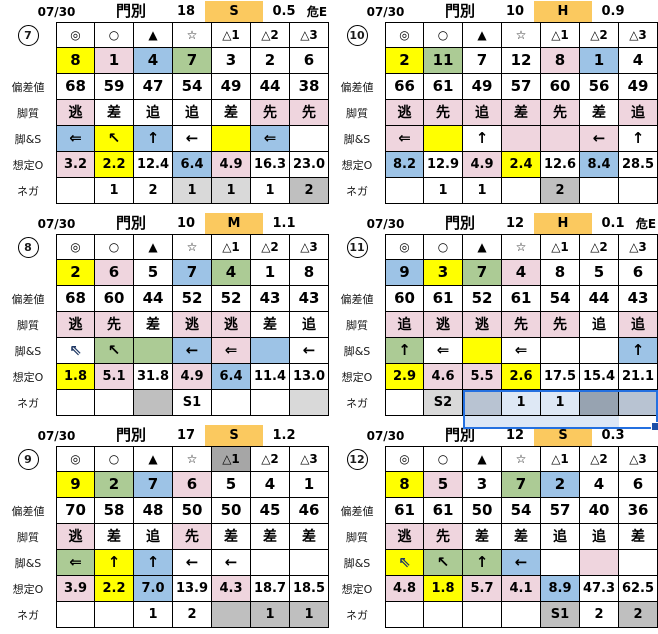  What do you see at coordinates (560, 377) in the screenshot?
I see `estimated-odds-cell: 17.5` at bounding box center [560, 377].